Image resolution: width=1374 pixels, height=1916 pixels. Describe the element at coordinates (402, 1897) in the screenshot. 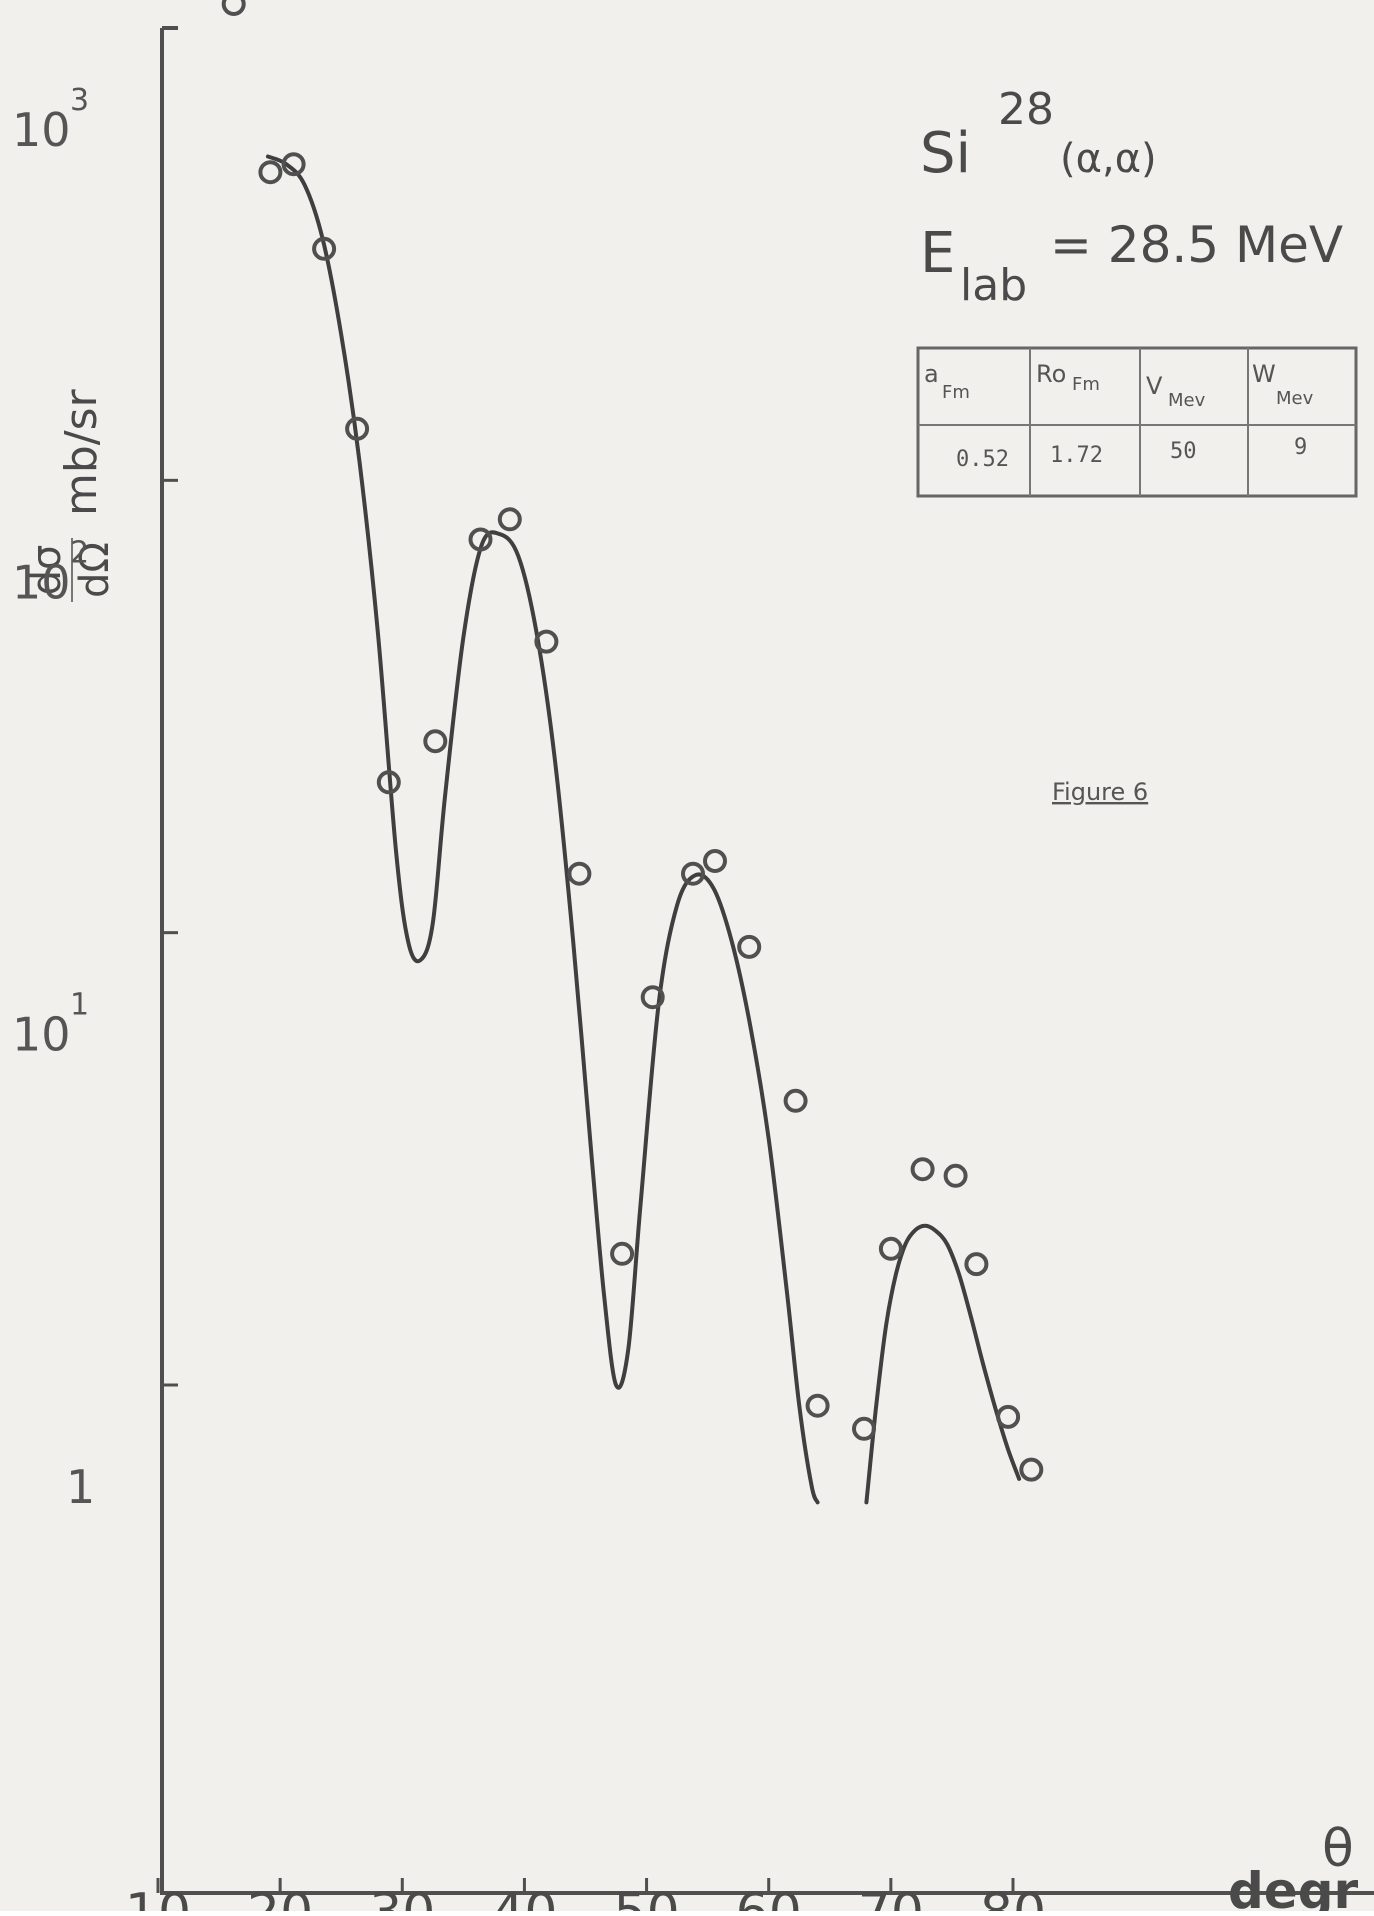

I see `x-tick-label: 30` at that location.